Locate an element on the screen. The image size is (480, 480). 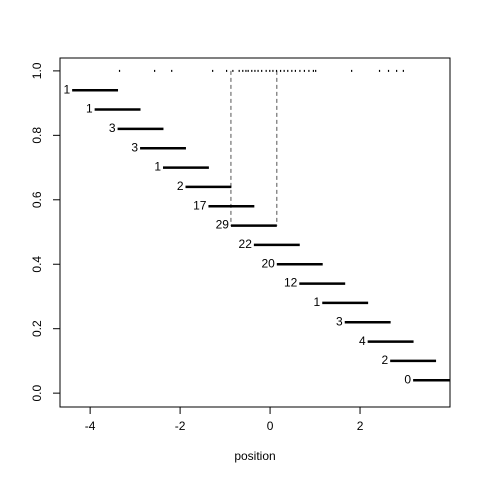
count-label: 12 is located at coordinates (291, 283).